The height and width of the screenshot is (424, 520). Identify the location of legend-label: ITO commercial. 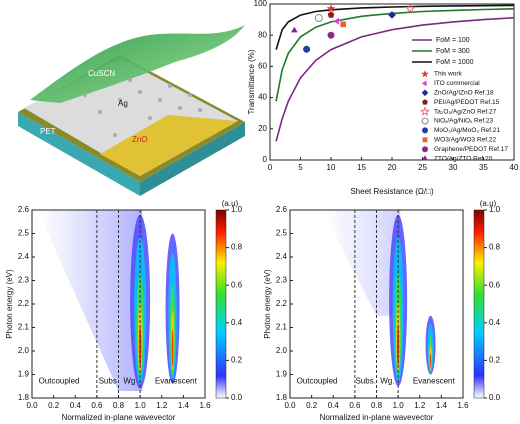
(457, 83).